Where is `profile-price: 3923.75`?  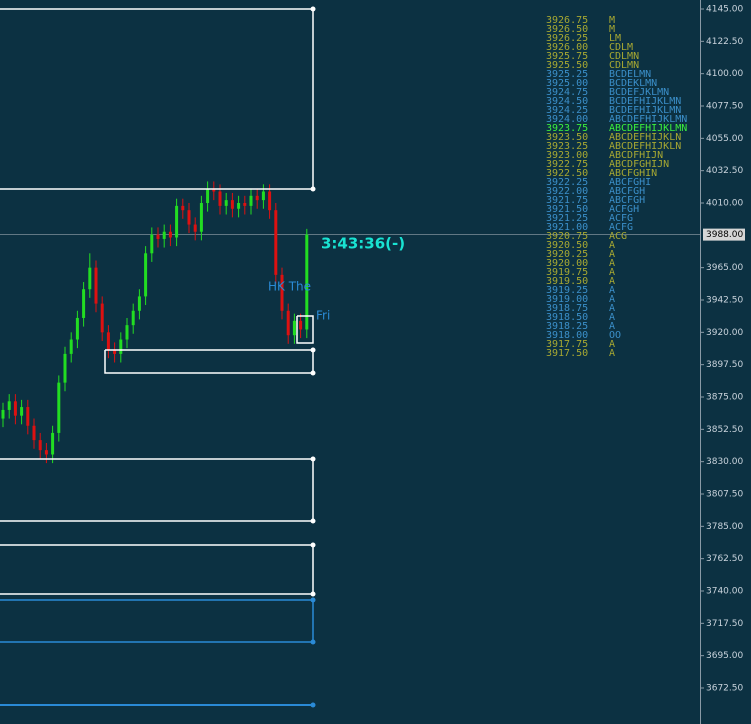
profile-price: 3923.75 is located at coordinates (567, 128).